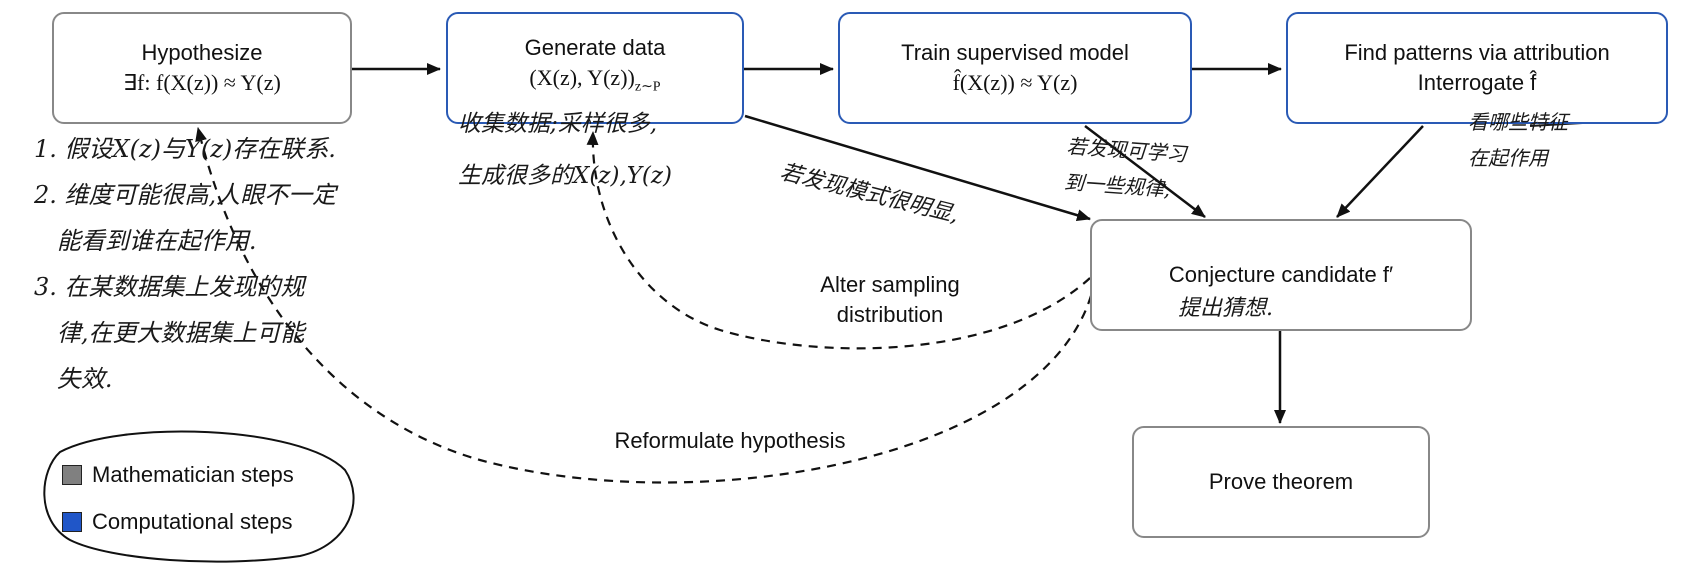  Describe the element at coordinates (1225, 308) in the screenshot. I see `note-propose-conjecture: 提出猜想.` at that location.